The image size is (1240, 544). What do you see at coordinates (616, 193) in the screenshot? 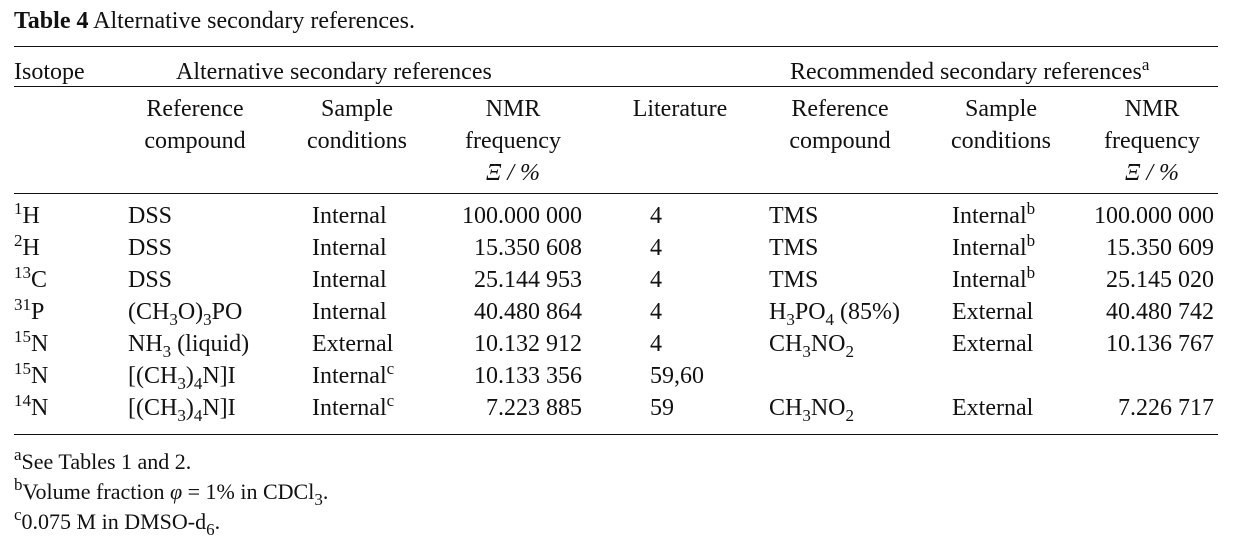
I see `header-rule` at bounding box center [616, 193].